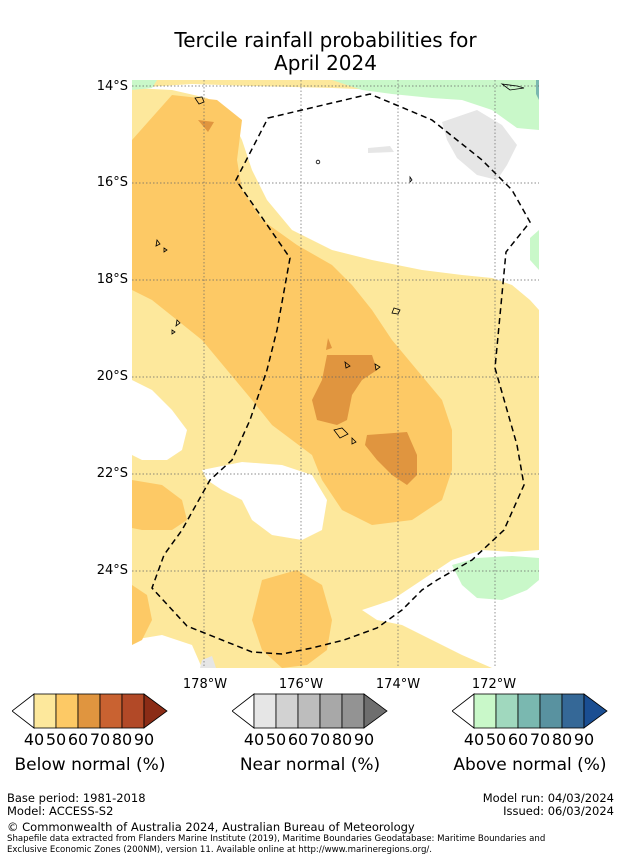 The width and height of the screenshot is (621, 862). Describe the element at coordinates (540, 739) in the screenshot. I see `above-tick: 70` at that location.